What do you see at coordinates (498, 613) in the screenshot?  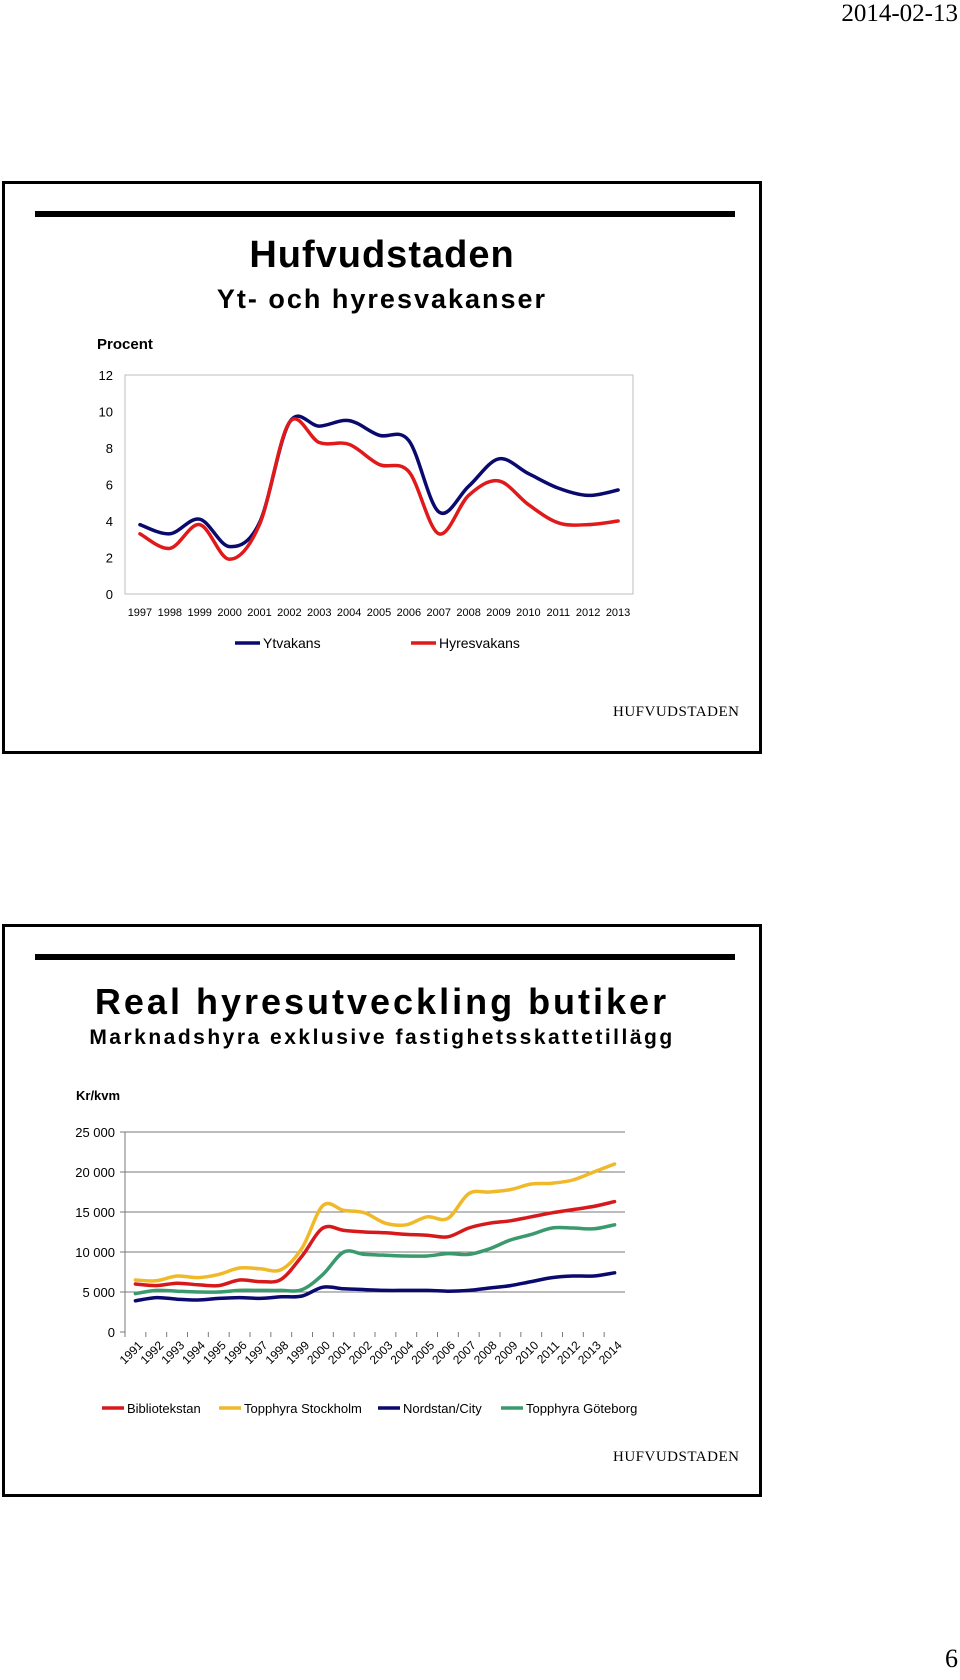 I see `x-tick-label: 2009` at bounding box center [498, 613].